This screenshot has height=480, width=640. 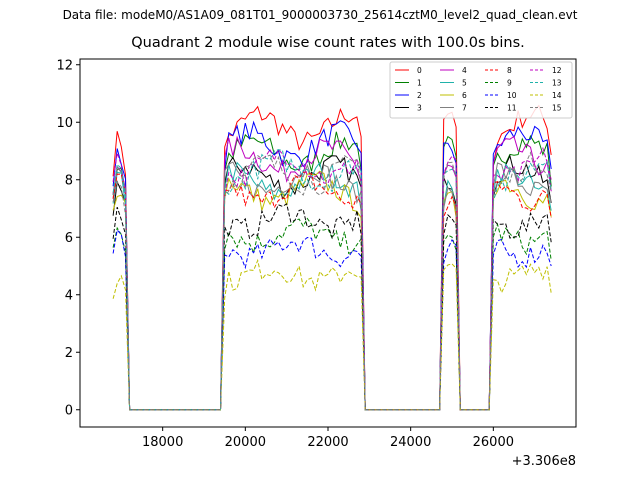 What do you see at coordinates (493, 442) in the screenshot?
I see `x-tick-label: 26000` at bounding box center [493, 442].